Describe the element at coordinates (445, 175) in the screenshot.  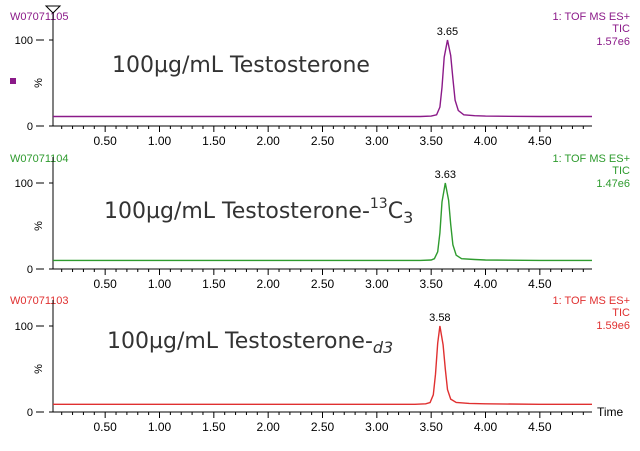
I see `peak-label: 3.63` at that location.